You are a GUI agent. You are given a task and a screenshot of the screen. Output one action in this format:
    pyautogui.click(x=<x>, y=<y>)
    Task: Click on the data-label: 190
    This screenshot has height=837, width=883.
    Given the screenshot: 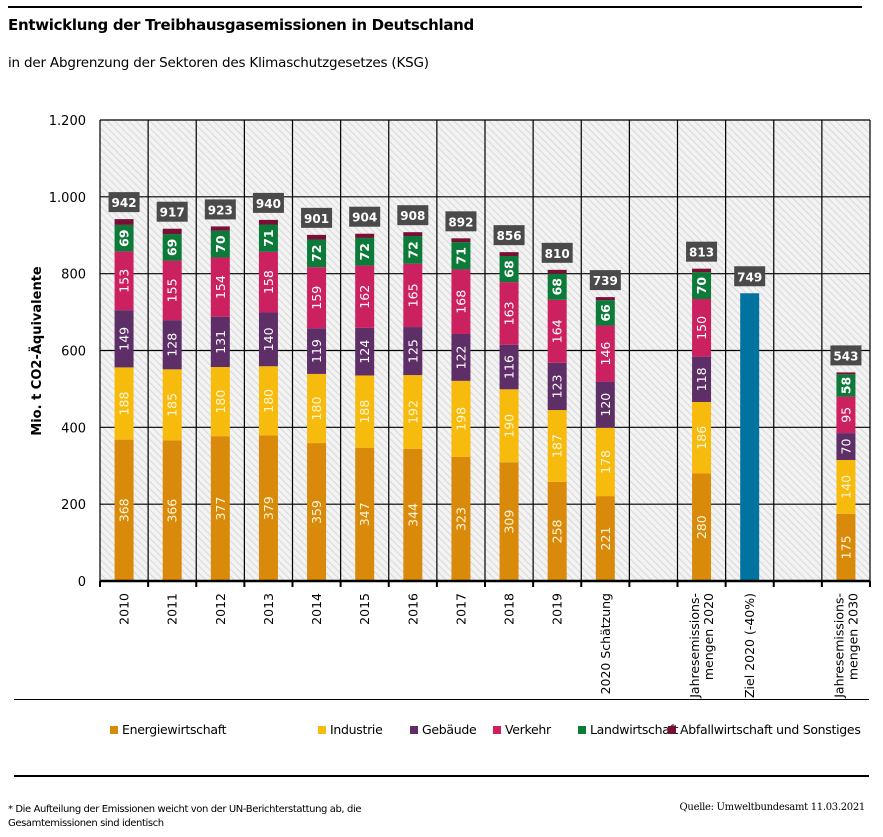 What is the action you would take?
    pyautogui.click(x=509, y=426)
    